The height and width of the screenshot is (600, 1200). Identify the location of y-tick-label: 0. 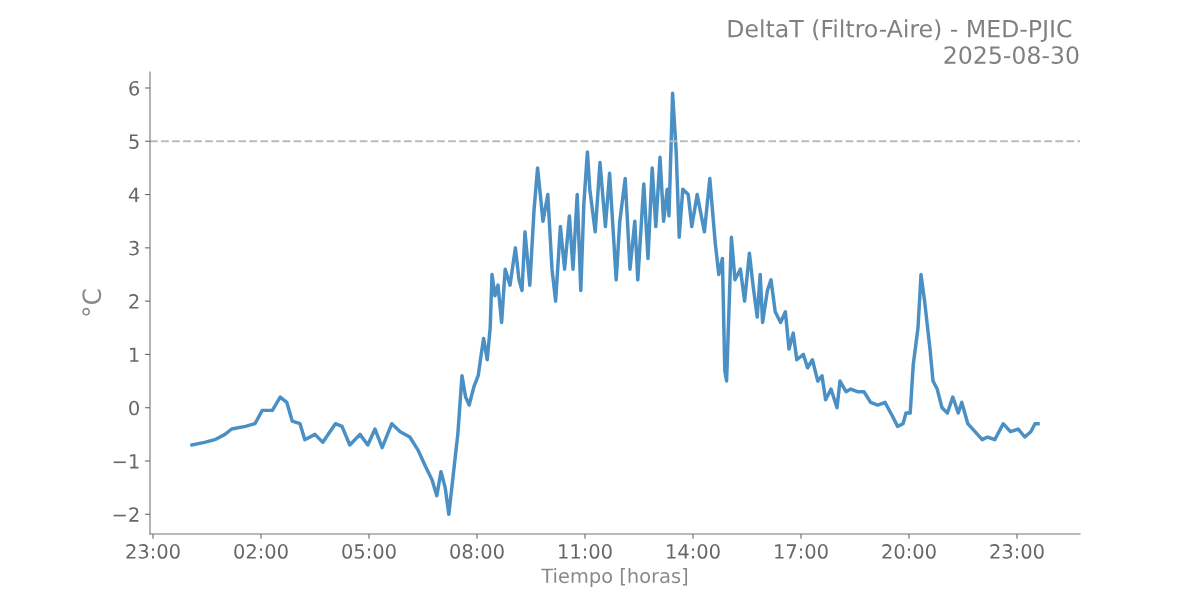
(134, 408).